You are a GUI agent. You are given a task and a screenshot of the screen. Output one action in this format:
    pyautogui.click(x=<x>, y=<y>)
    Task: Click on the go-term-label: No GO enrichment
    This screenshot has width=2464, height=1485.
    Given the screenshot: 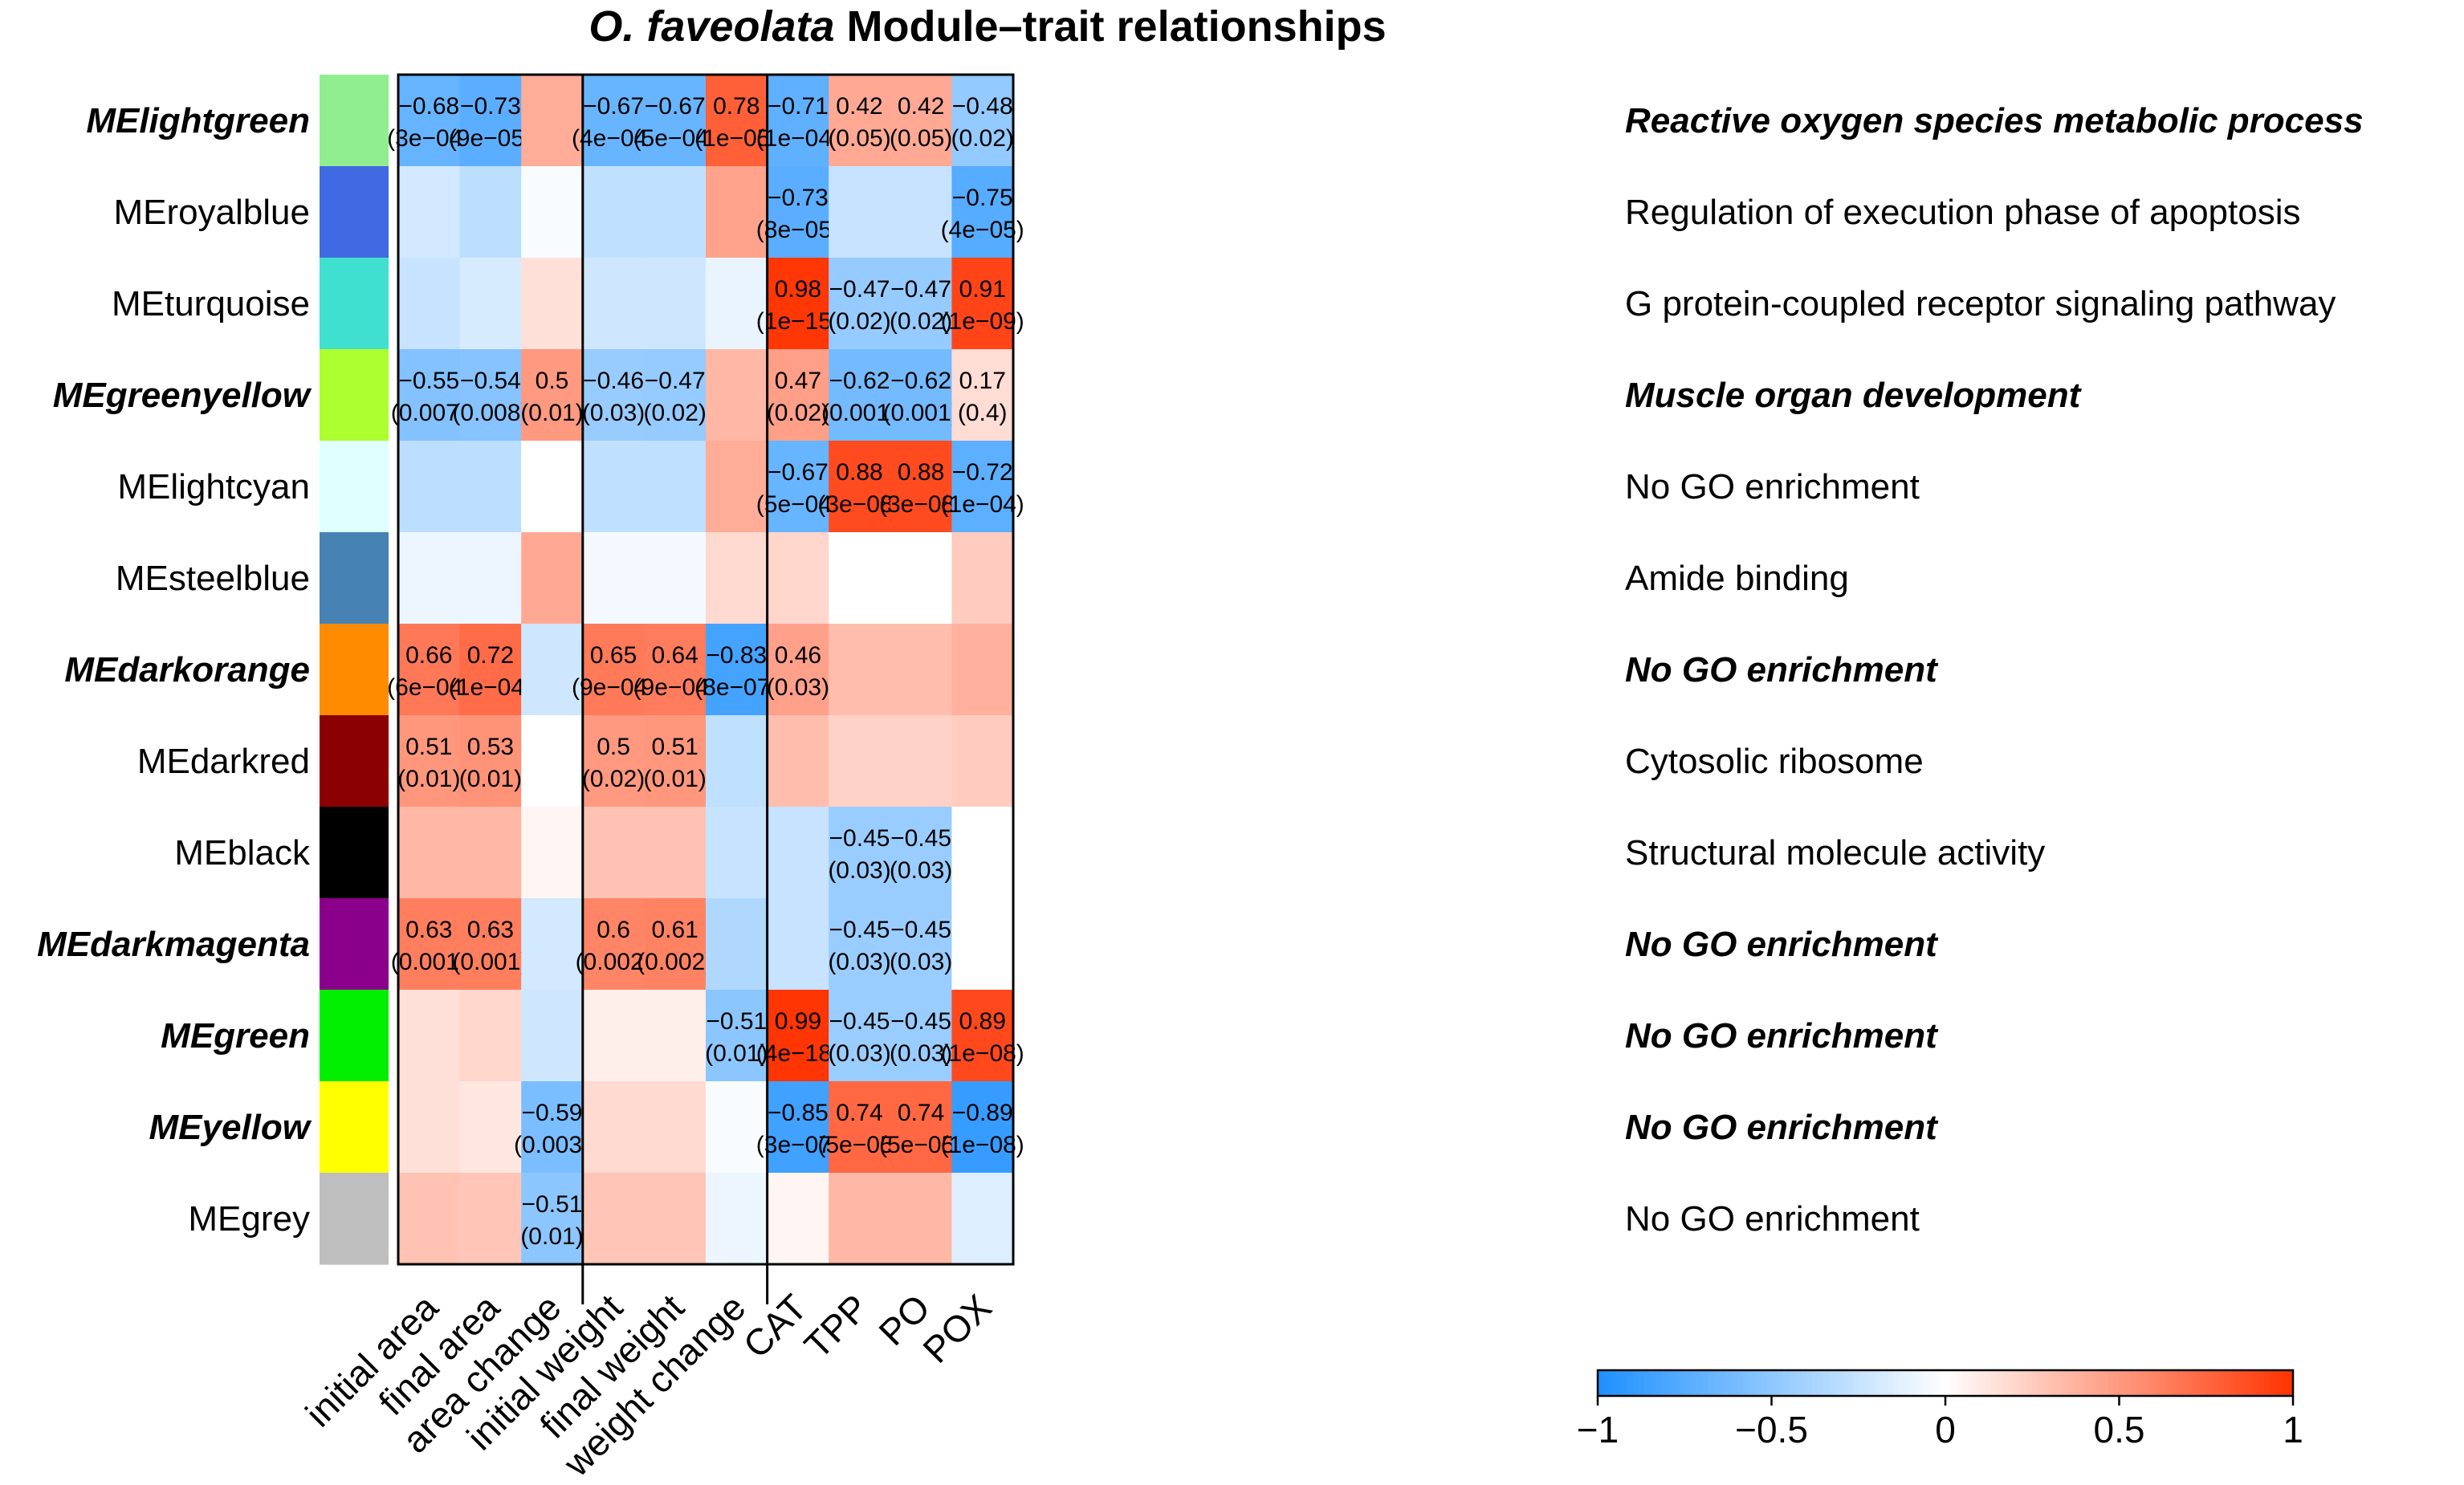 What is the action you would take?
    pyautogui.click(x=1782, y=670)
    